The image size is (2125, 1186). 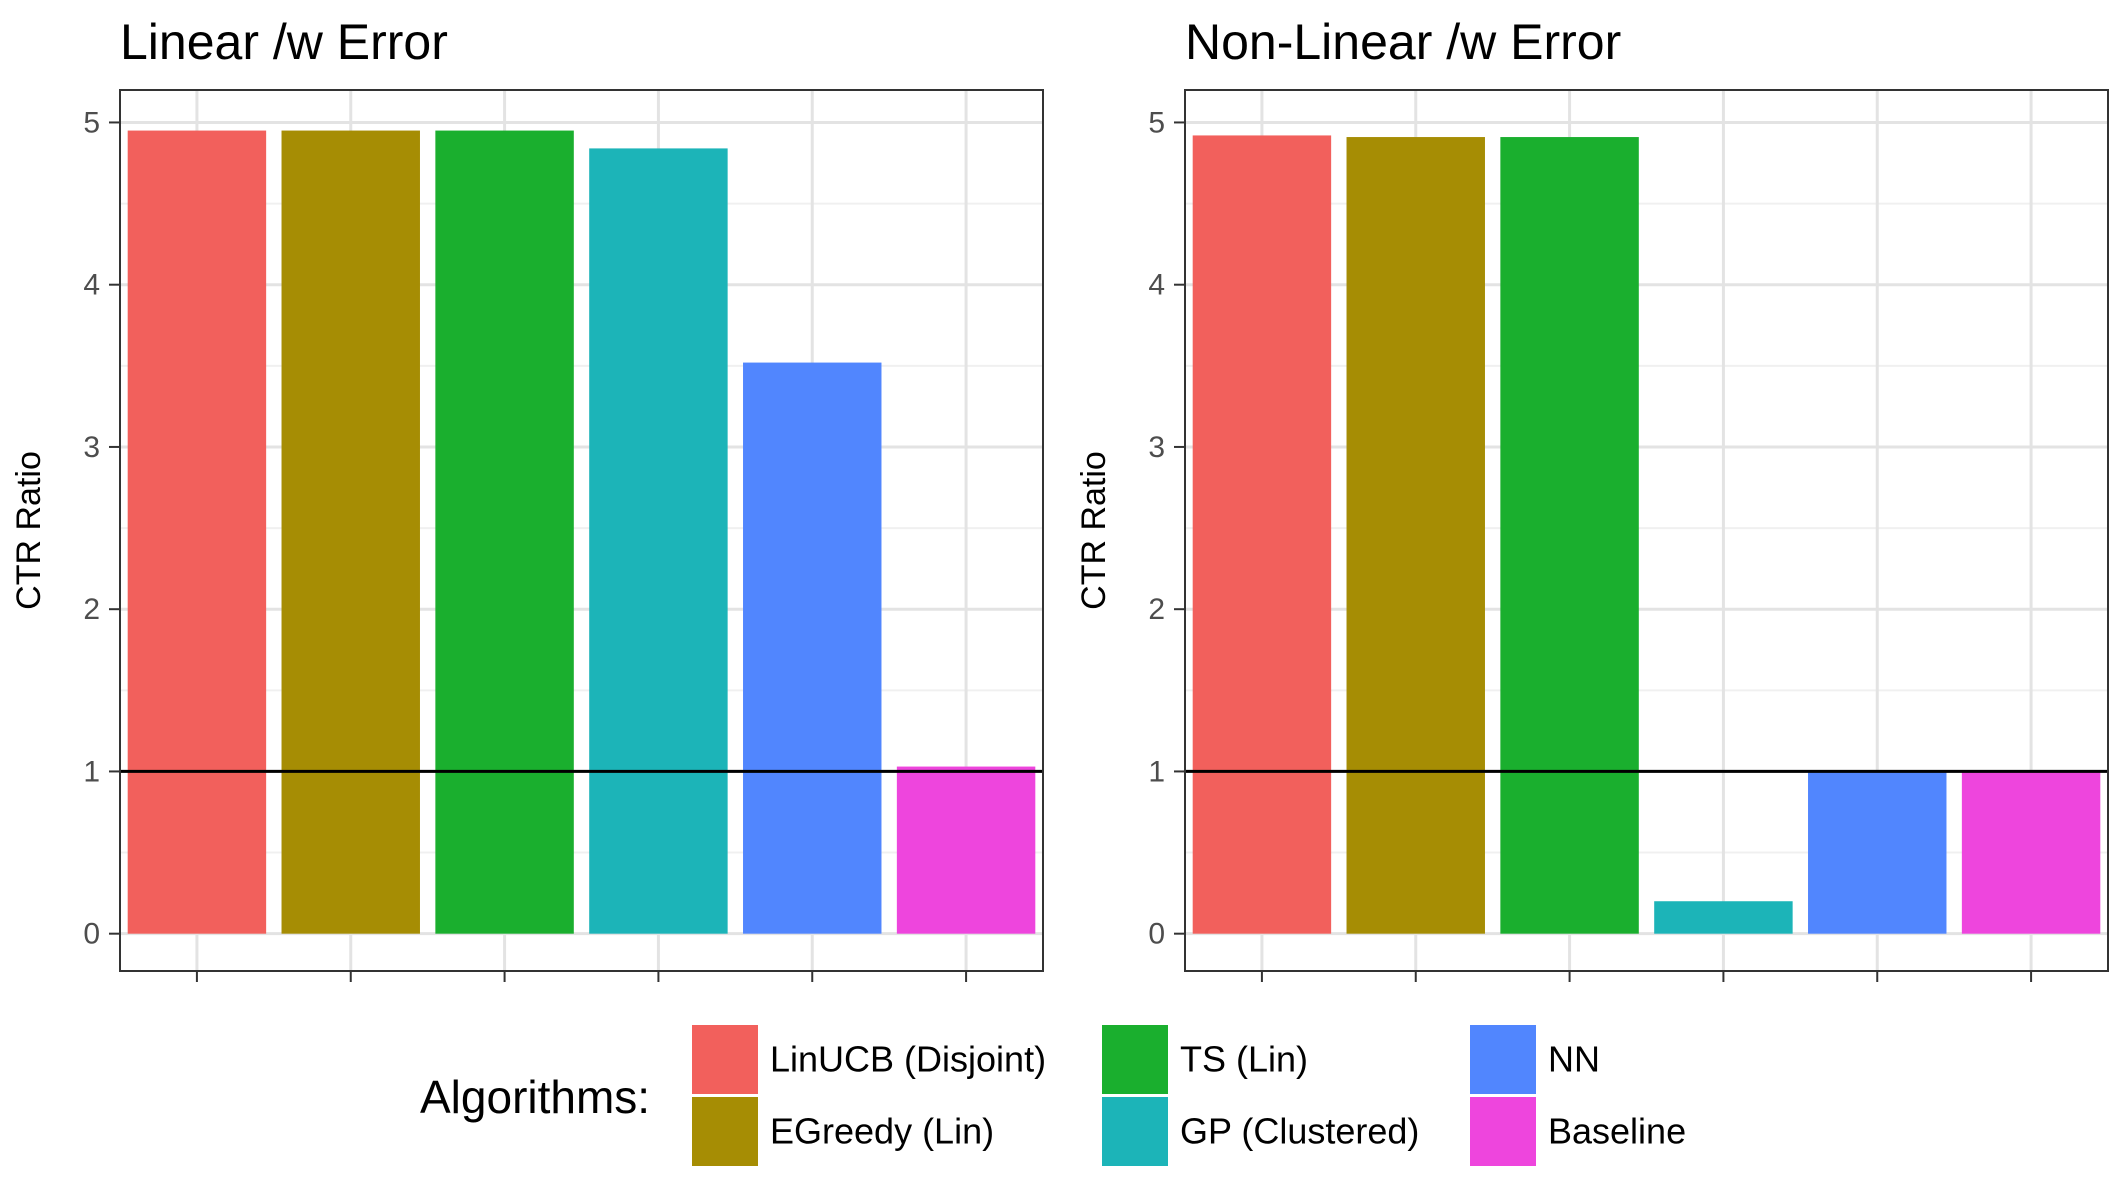 I want to click on chart-title: Linear /w Error, so click(x=284, y=42).